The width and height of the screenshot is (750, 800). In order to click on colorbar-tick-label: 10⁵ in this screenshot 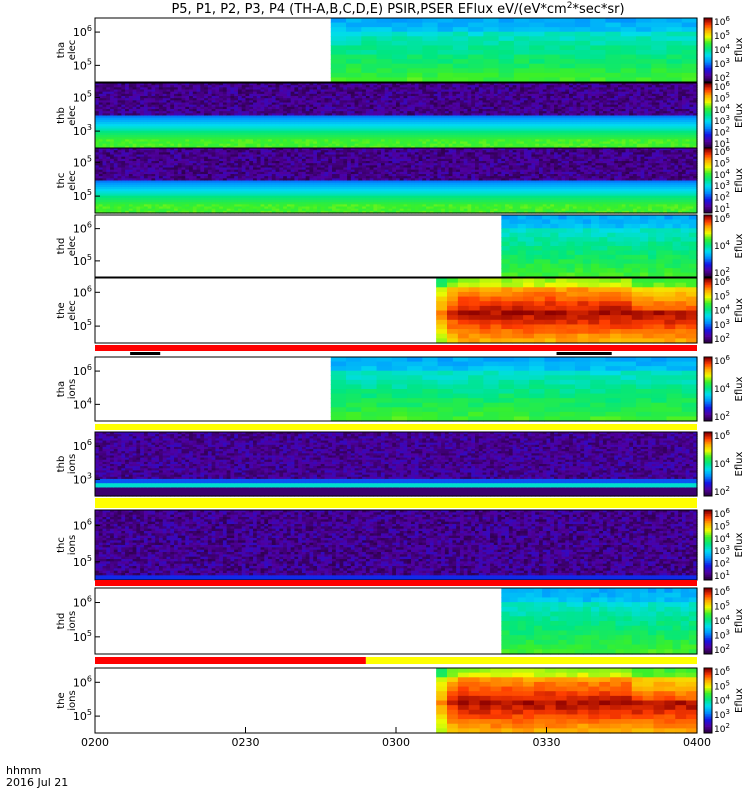, I will do `click(722, 35)`.